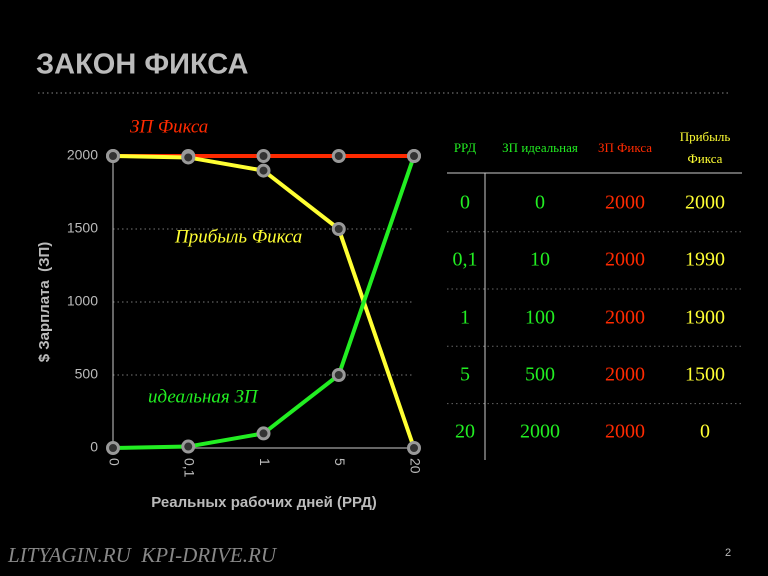 Image resolution: width=768 pixels, height=576 pixels. I want to click on table-cell: 500, so click(540, 374).